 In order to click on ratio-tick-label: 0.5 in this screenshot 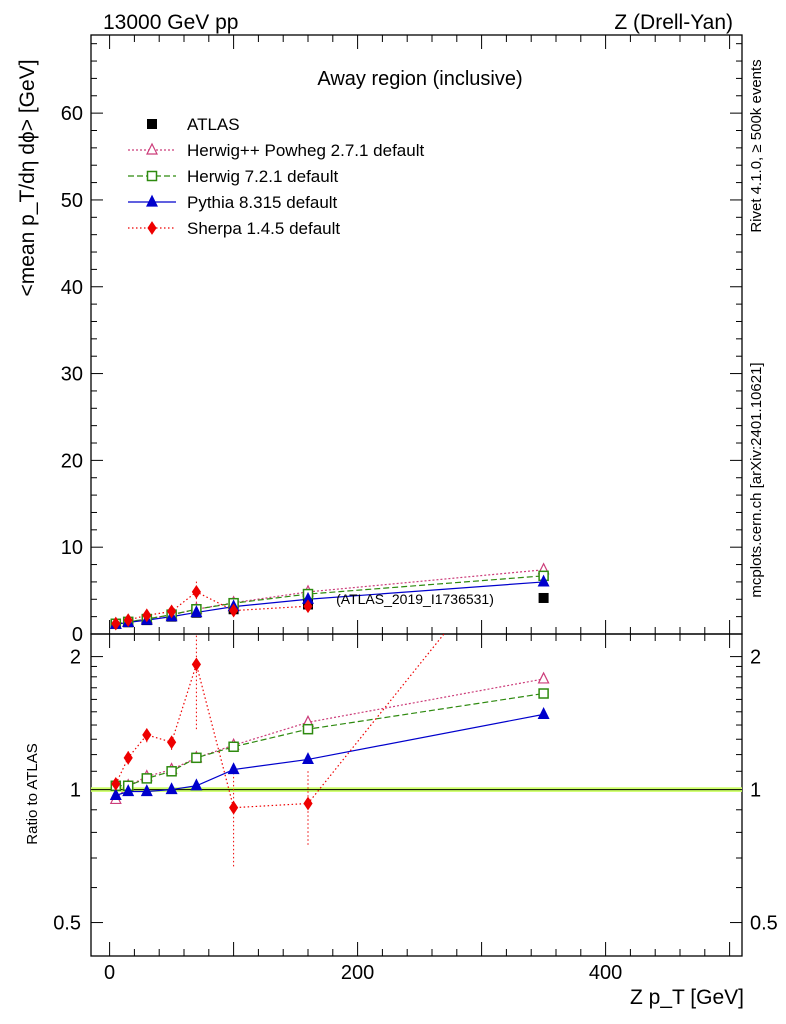, I will do `click(67, 924)`.